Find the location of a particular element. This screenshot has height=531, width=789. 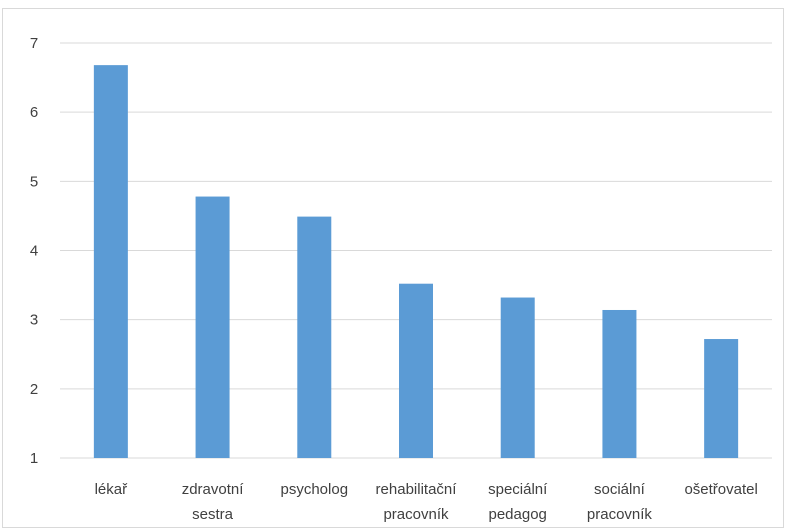

y-tick-label: 5 is located at coordinates (34, 181).